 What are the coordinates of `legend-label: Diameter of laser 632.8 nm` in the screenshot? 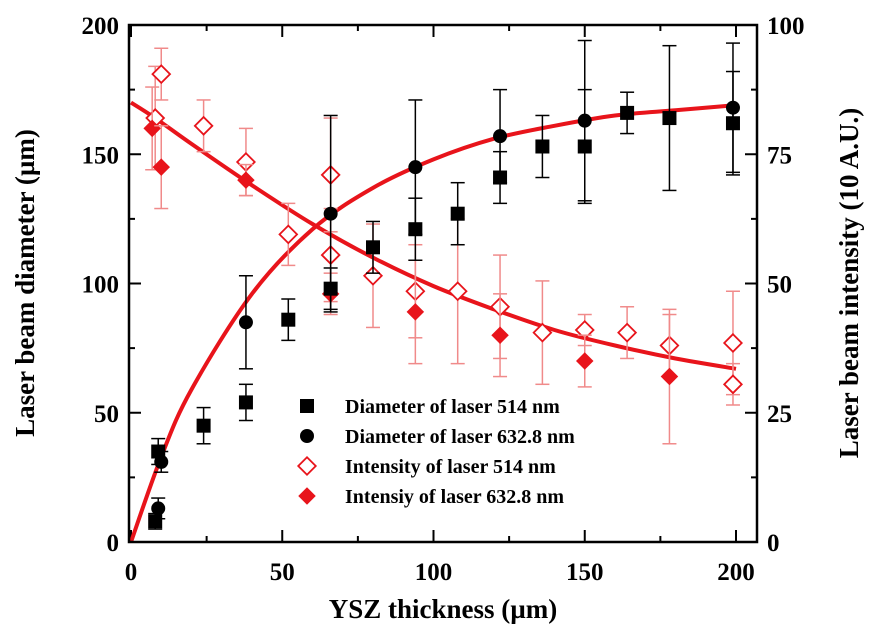 It's located at (460, 437).